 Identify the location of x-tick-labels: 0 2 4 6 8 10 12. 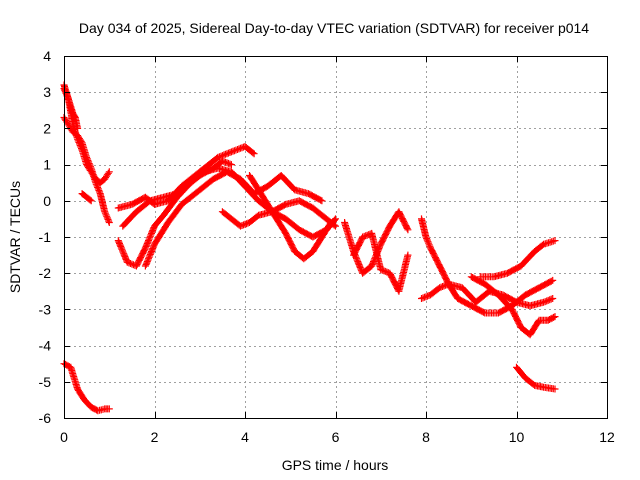
(337, 437).